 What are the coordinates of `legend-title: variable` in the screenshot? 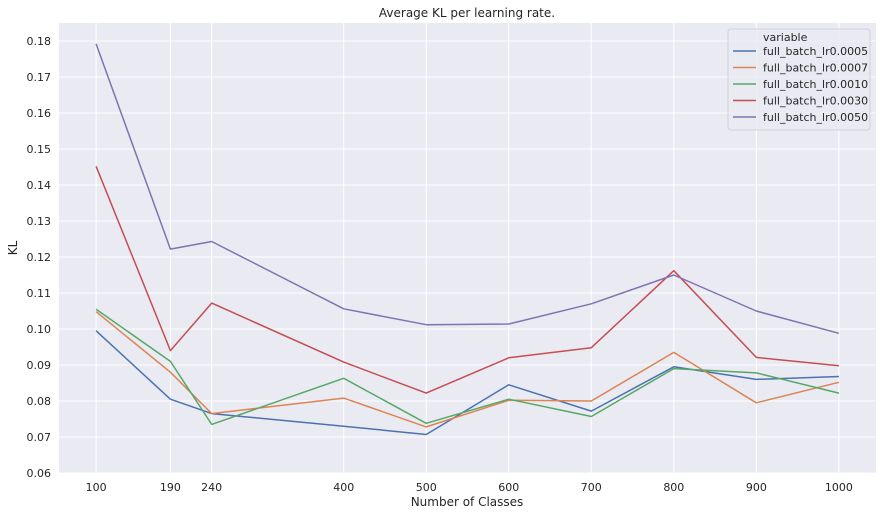 It's located at (785, 37).